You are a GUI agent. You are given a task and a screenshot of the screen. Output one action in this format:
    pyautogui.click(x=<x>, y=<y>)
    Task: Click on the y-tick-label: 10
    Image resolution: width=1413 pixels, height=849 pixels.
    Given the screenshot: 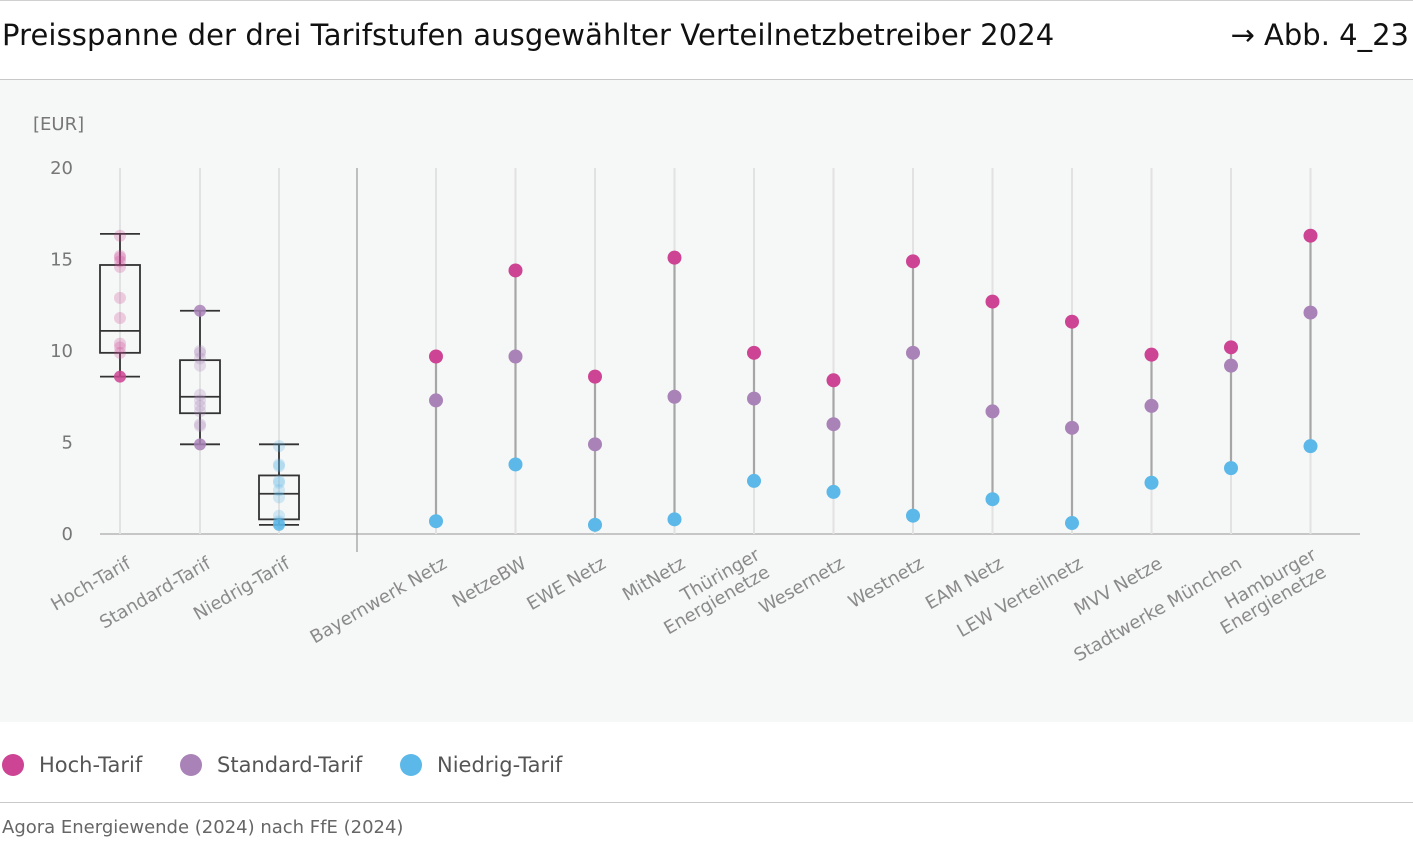 What is the action you would take?
    pyautogui.click(x=61, y=351)
    